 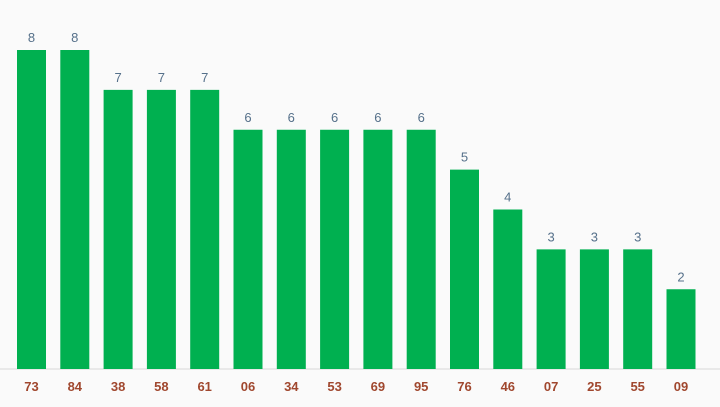 I want to click on value-label-61: 7, so click(x=204, y=77).